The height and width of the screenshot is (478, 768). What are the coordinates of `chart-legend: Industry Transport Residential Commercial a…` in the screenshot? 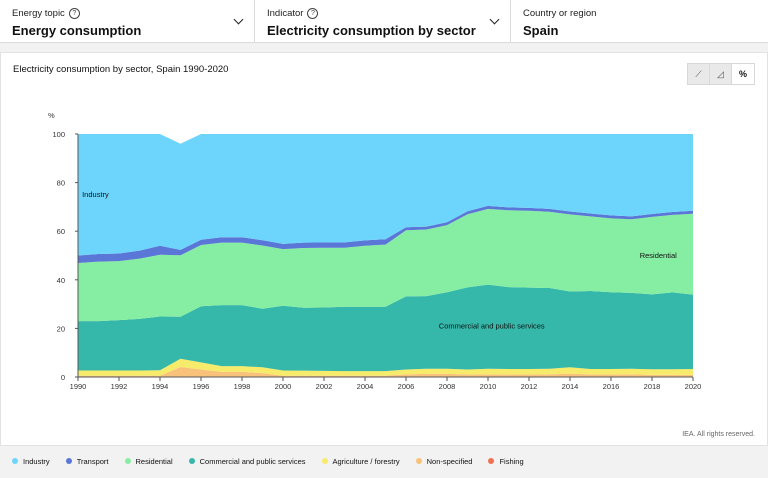 It's located at (384, 461).